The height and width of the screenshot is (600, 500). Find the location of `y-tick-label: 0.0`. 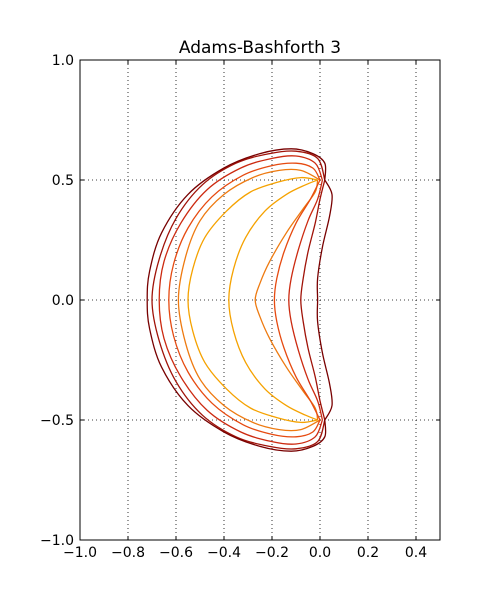

y-tick-label: 0.0 is located at coordinates (63, 301).